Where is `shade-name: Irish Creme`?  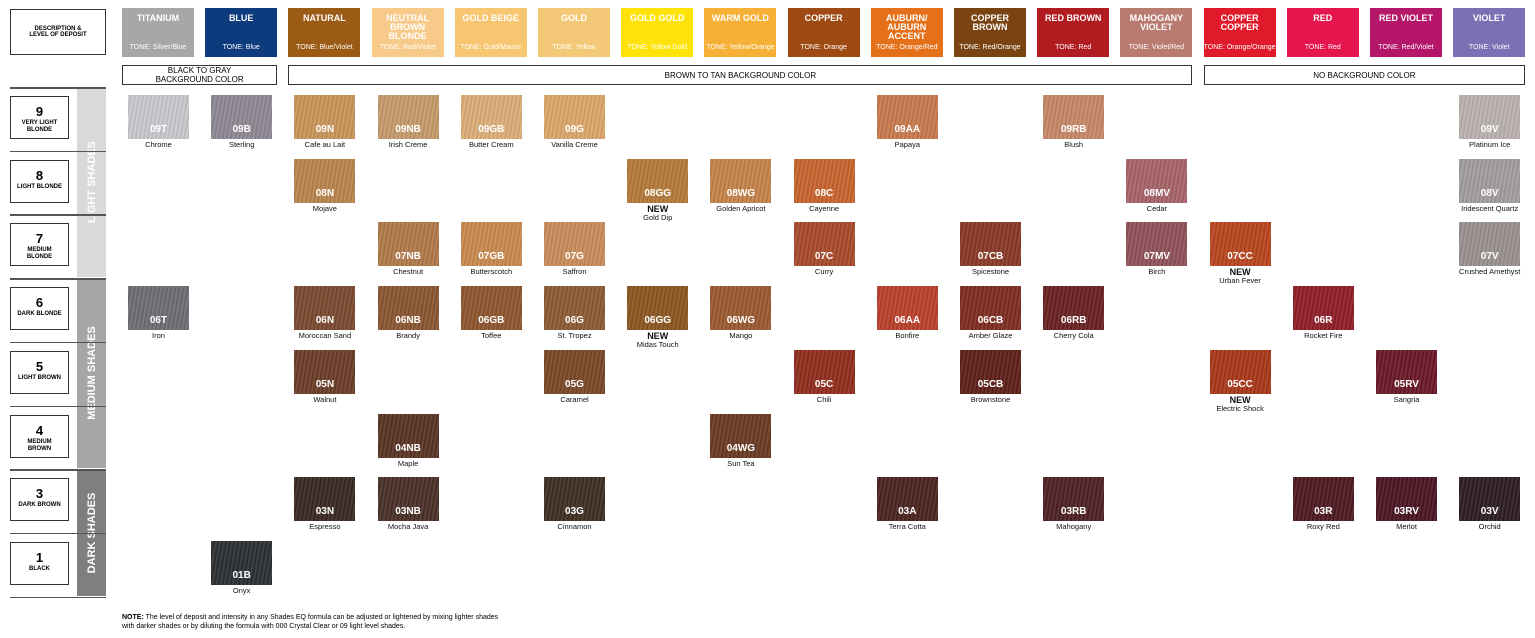
shade-name: Irish Creme is located at coordinates (408, 144).